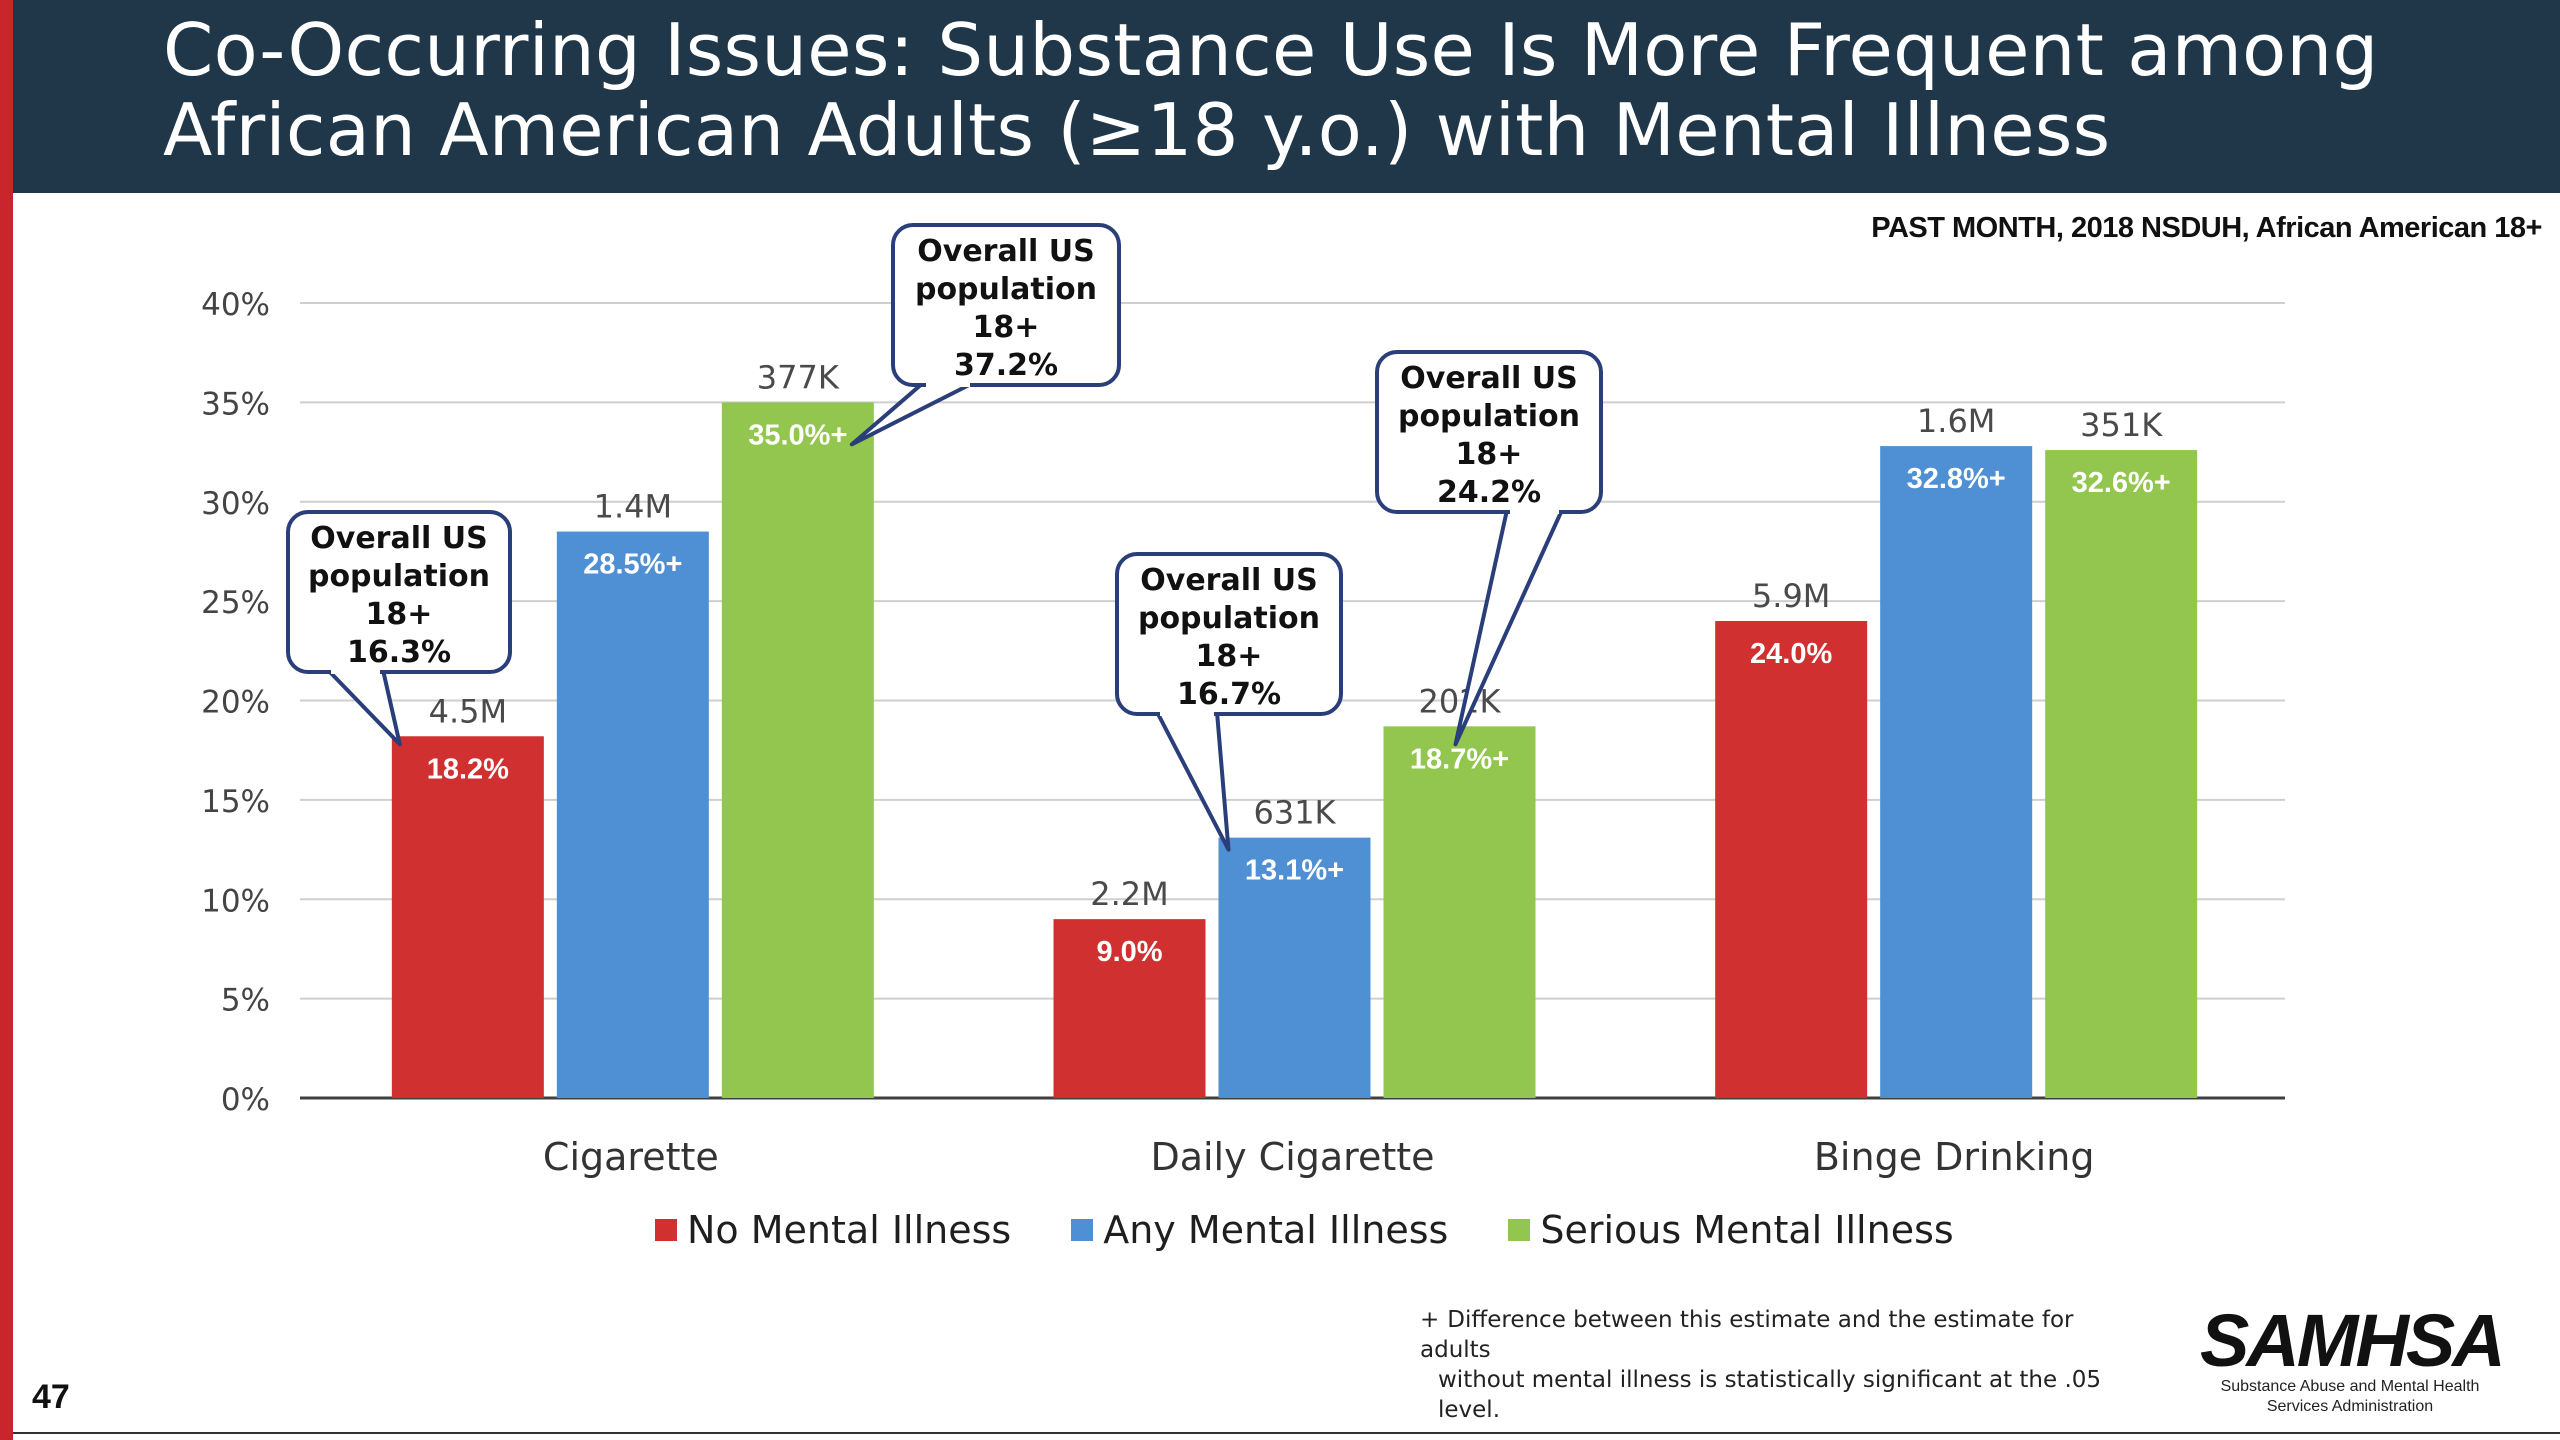  What do you see at coordinates (235, 703) in the screenshot?
I see `y-tick-label: 20%` at bounding box center [235, 703].